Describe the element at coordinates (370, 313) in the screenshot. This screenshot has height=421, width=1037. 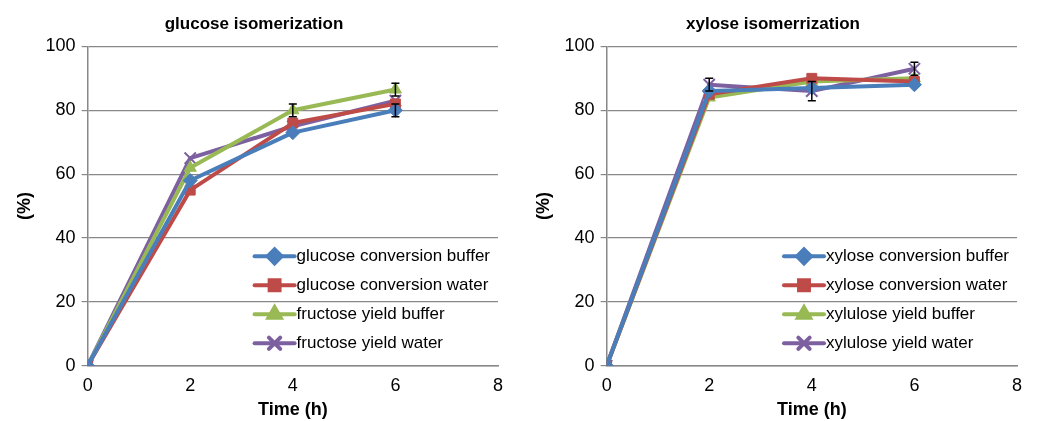
I see `legend-label: fructose yield buffer` at that location.